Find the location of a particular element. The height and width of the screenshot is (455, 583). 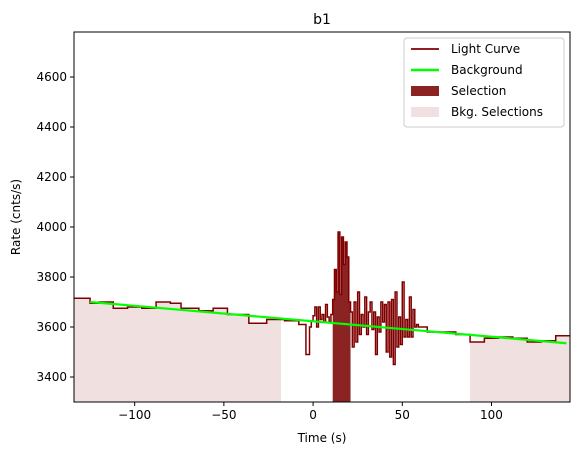

selection-region is located at coordinates (341, 317).